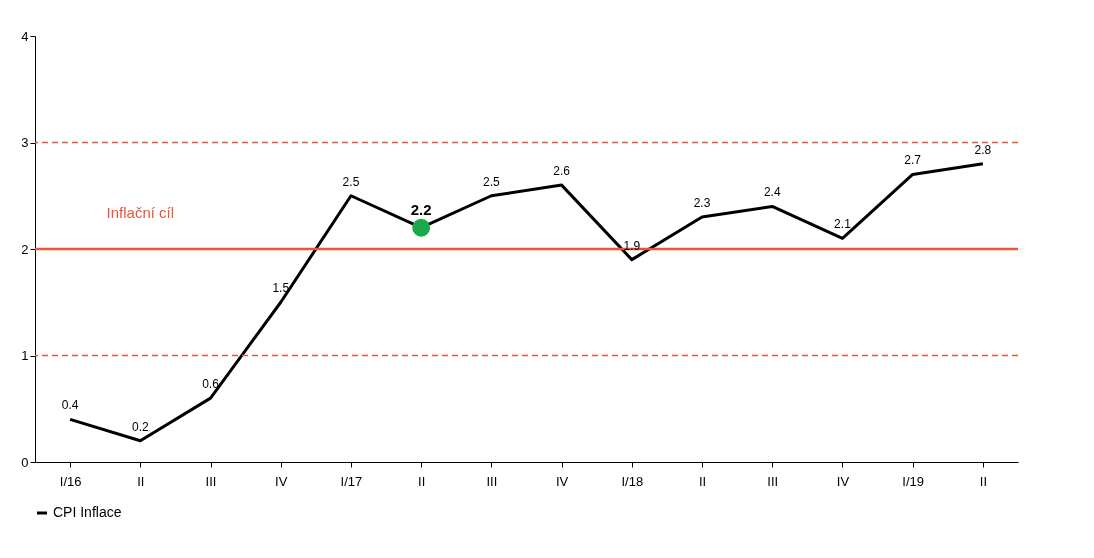 The height and width of the screenshot is (558, 1094). Describe the element at coordinates (562, 171) in the screenshot. I see `data-label: 2.6` at that location.